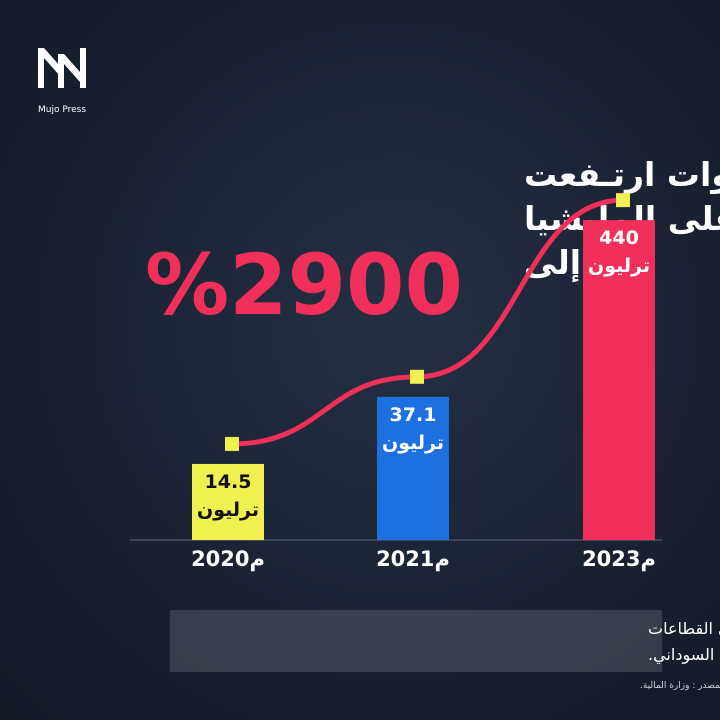 This screenshot has width=720, height=720. What do you see at coordinates (228, 482) in the screenshot?
I see `value-label: 14.5` at bounding box center [228, 482].